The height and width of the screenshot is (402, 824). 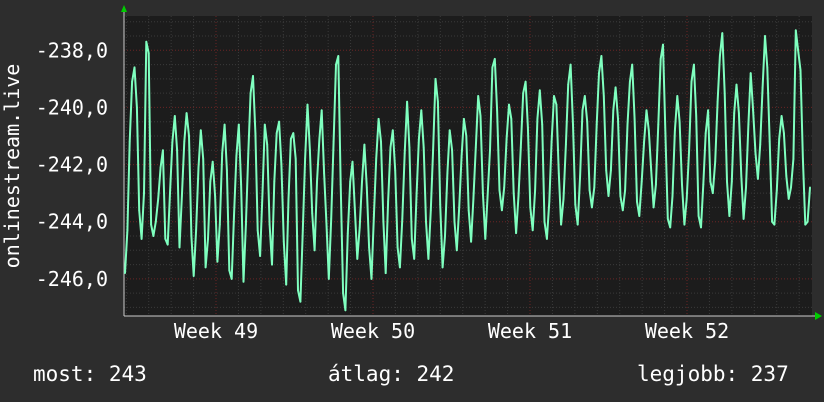 I want to click on stat-best: legjobb: 237, so click(x=713, y=374).